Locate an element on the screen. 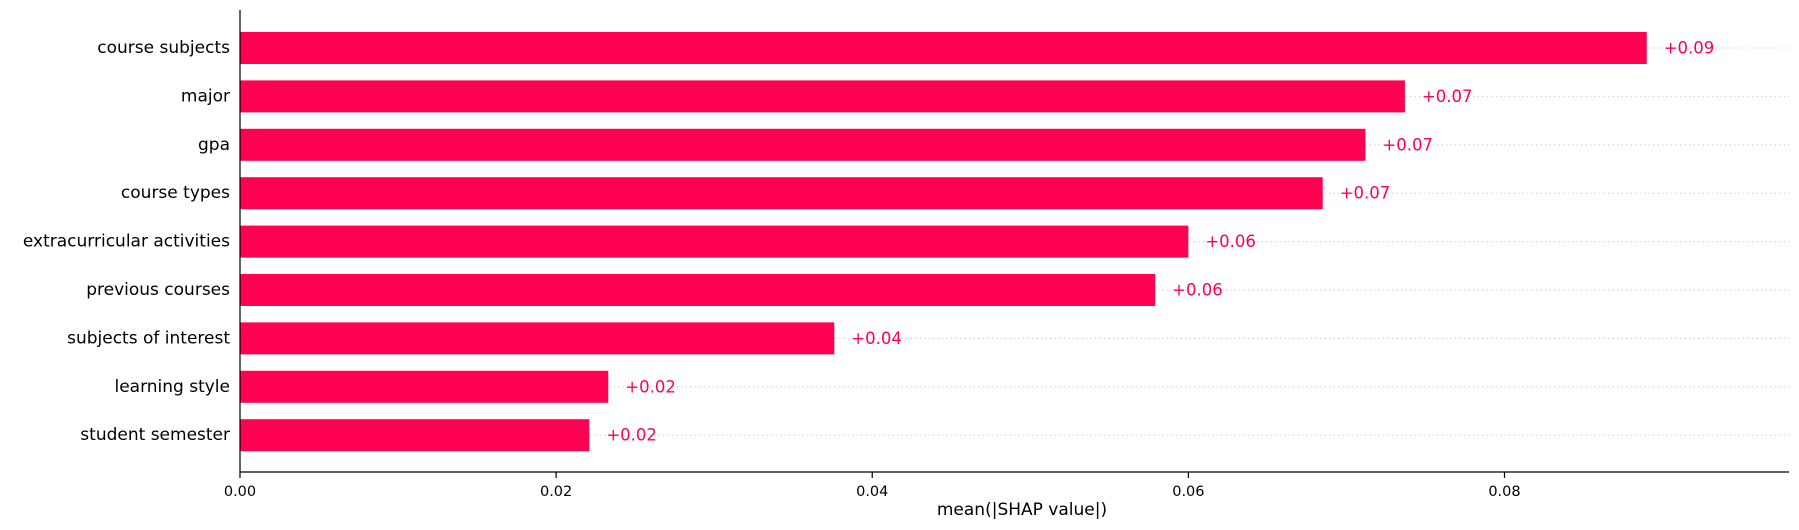  x-tick-label: 0.02 is located at coordinates (556, 492).